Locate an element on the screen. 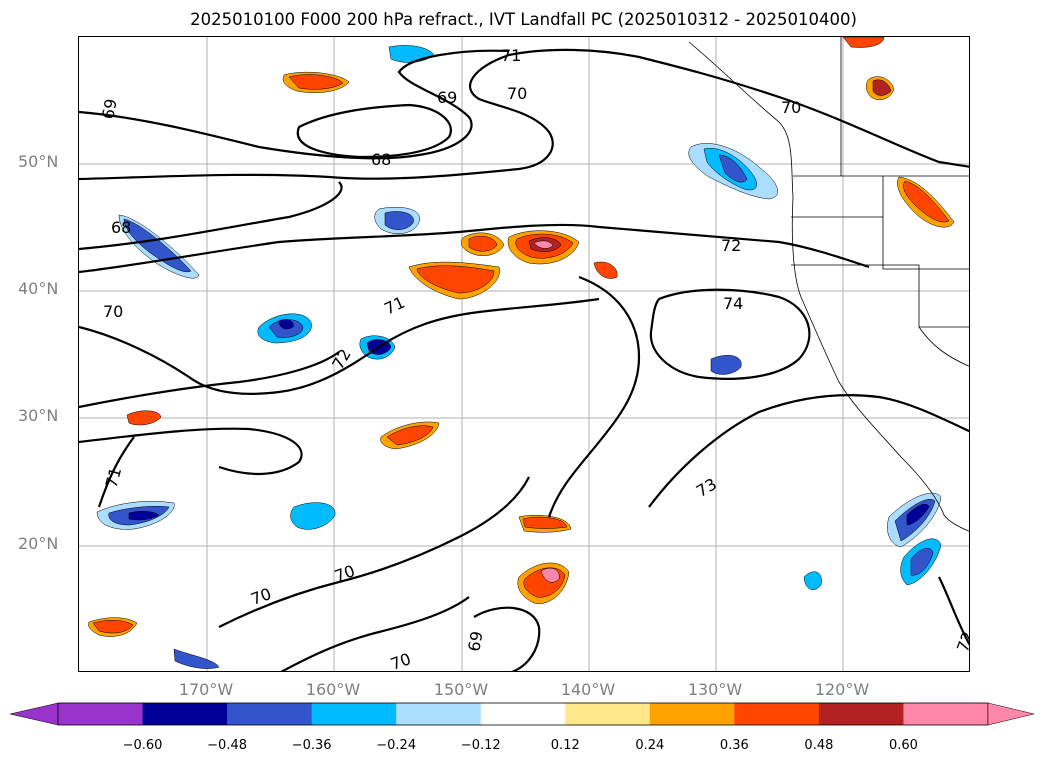  contour-73-a is located at coordinates (594, 396).